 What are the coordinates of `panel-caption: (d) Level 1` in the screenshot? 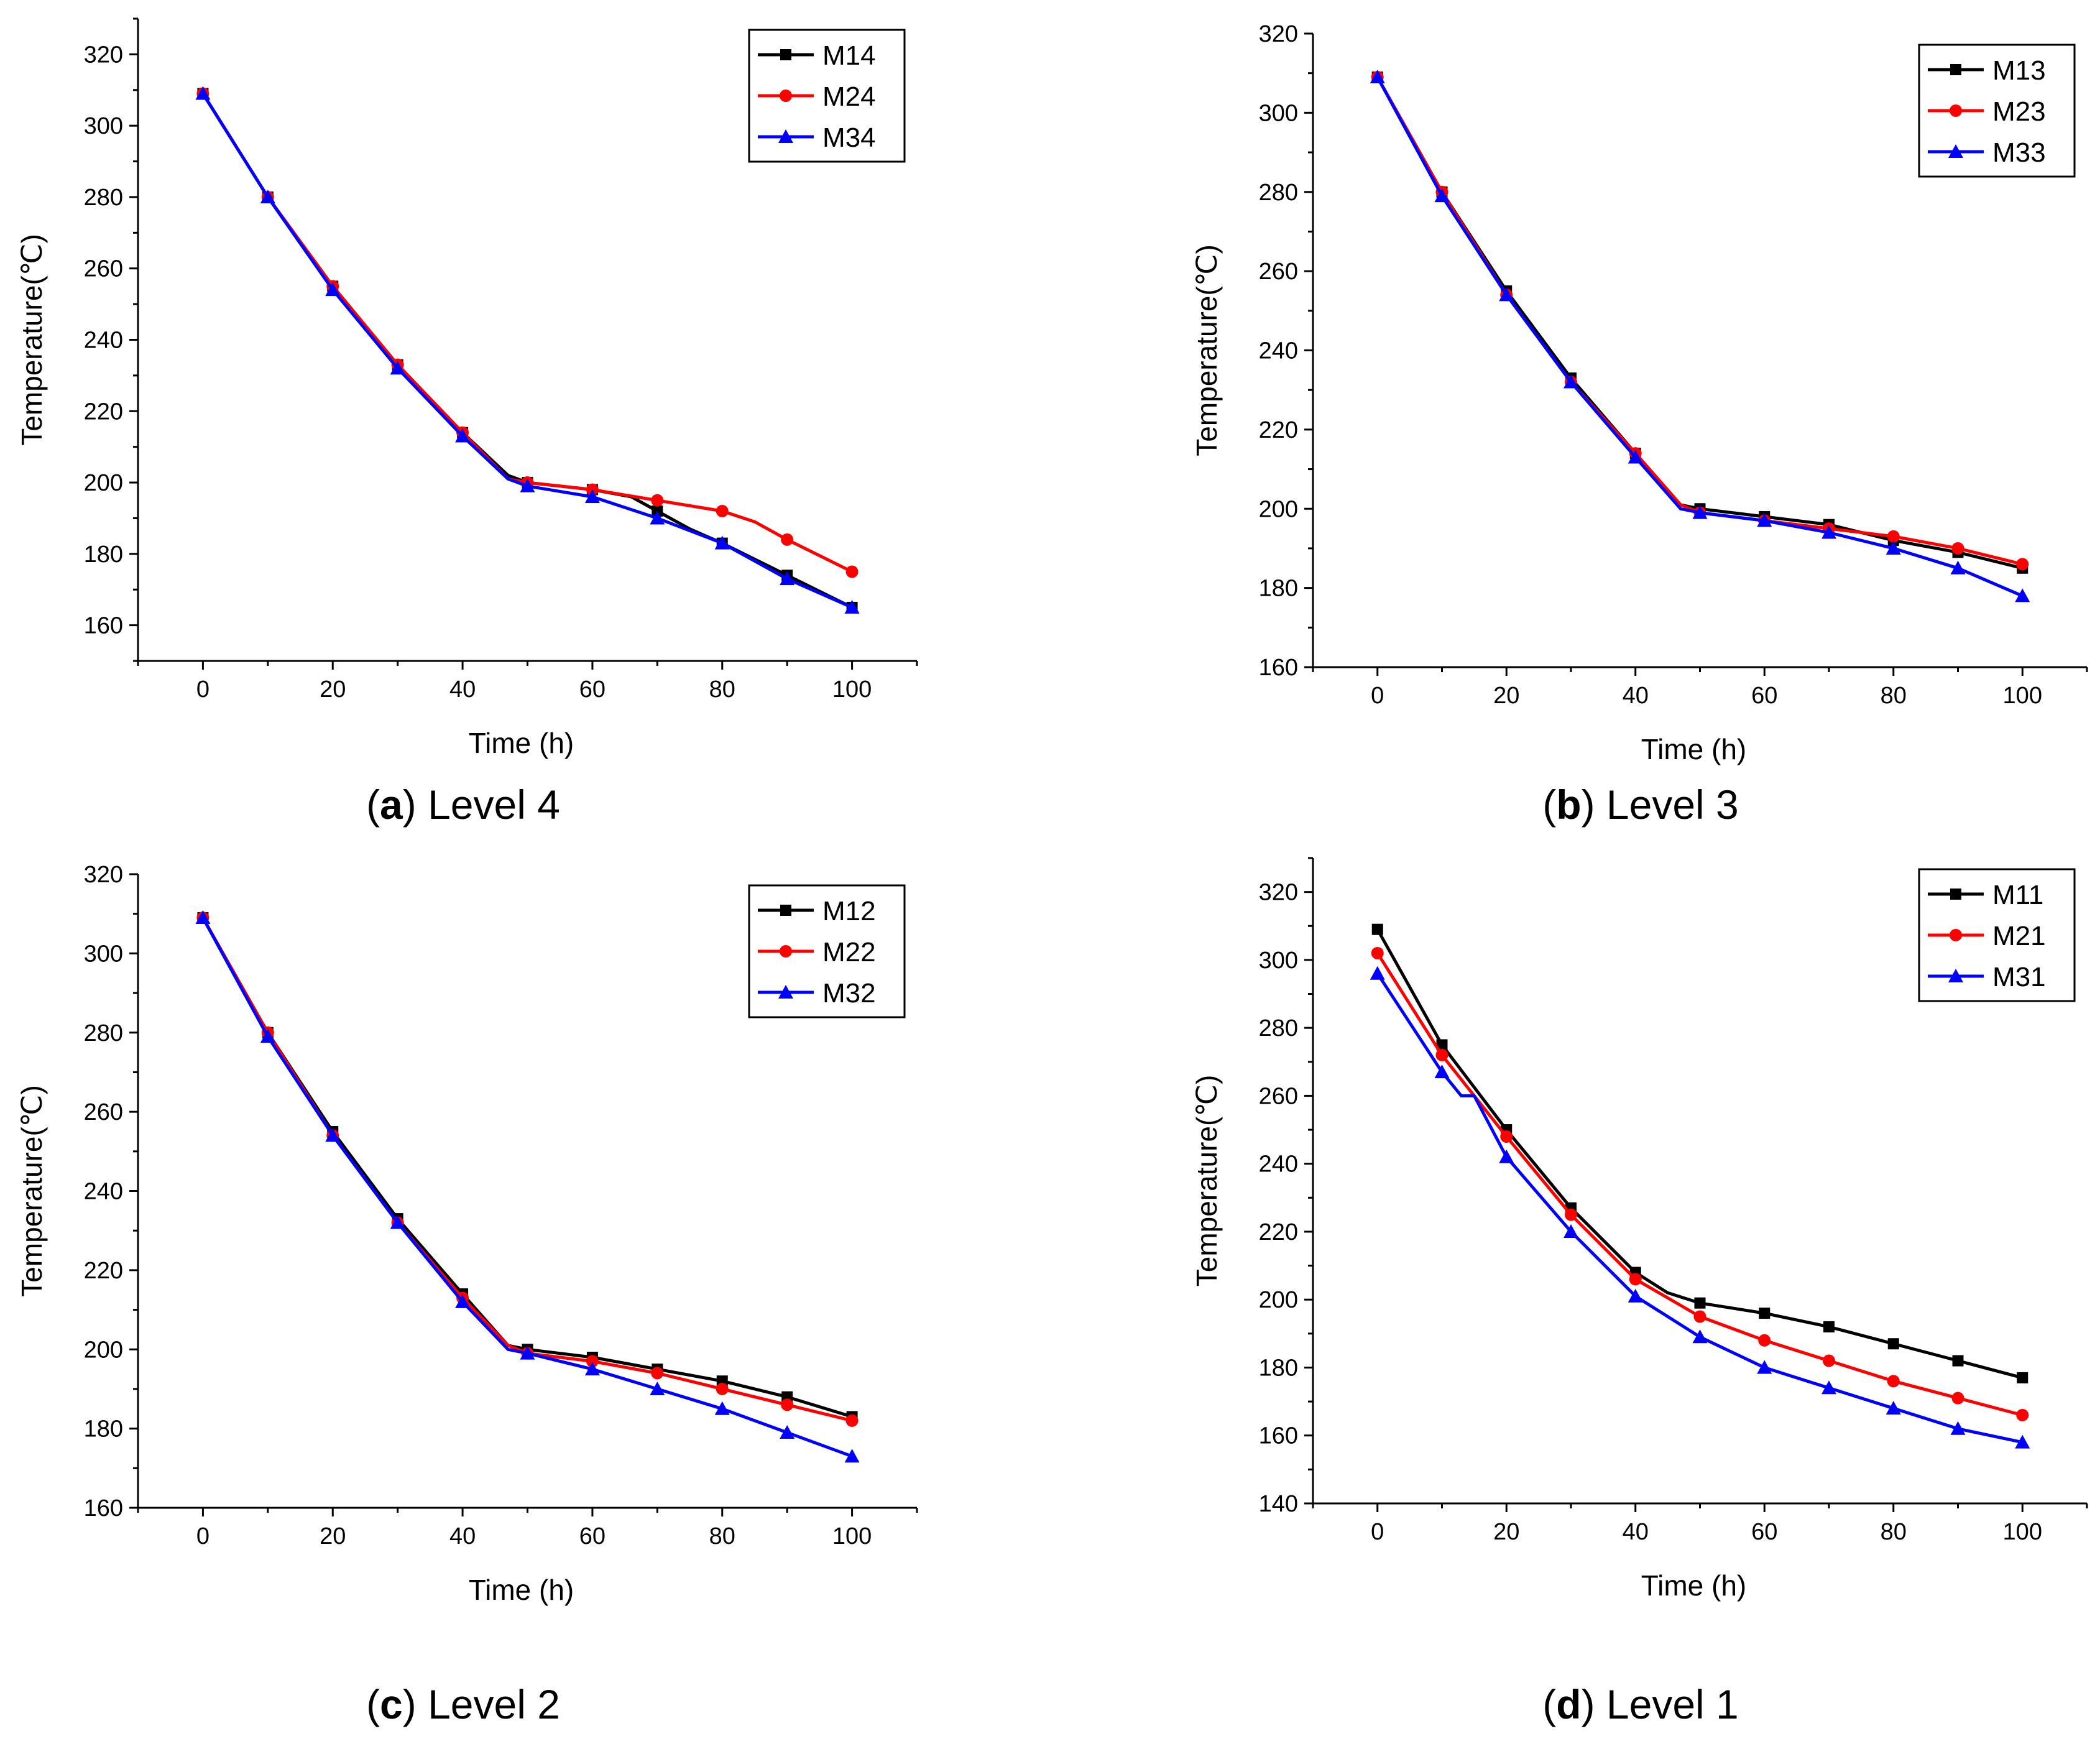 It's located at (1640, 1704).